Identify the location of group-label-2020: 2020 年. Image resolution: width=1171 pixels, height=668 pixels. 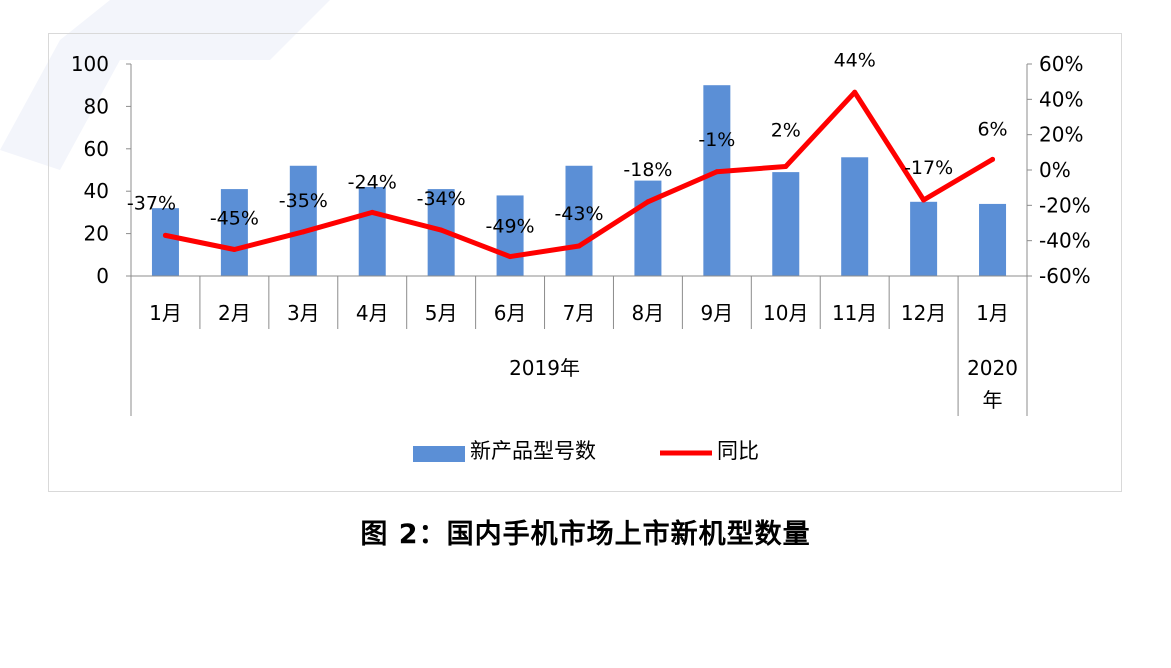
(992, 384).